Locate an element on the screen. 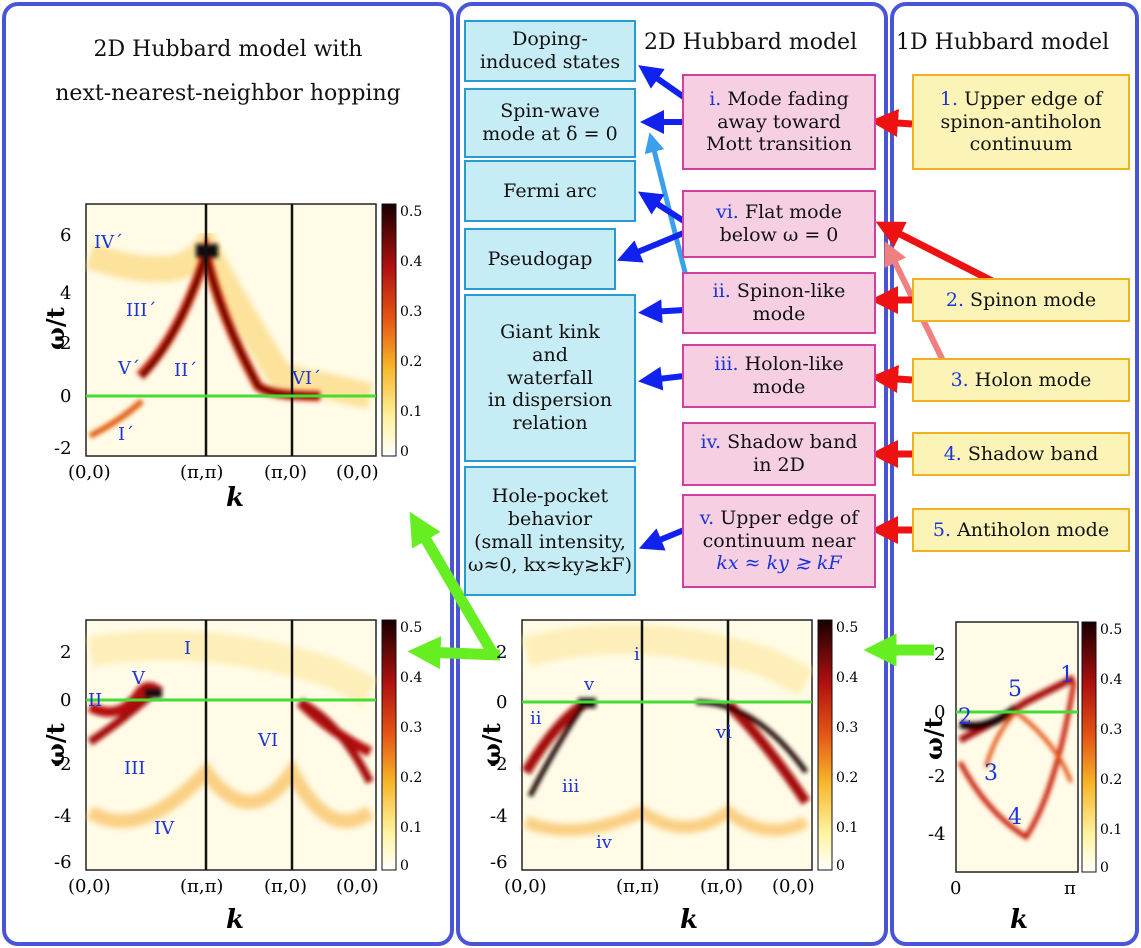  plot-bm-cbar-5: 0 is located at coordinates (840, 866).